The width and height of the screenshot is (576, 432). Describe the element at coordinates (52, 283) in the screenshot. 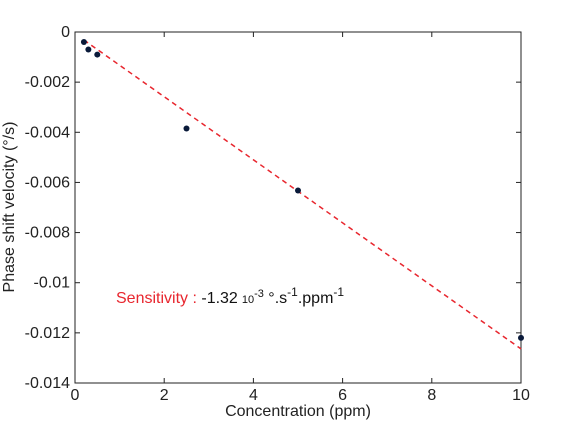

I see `y-tick-label: -0.01` at that location.